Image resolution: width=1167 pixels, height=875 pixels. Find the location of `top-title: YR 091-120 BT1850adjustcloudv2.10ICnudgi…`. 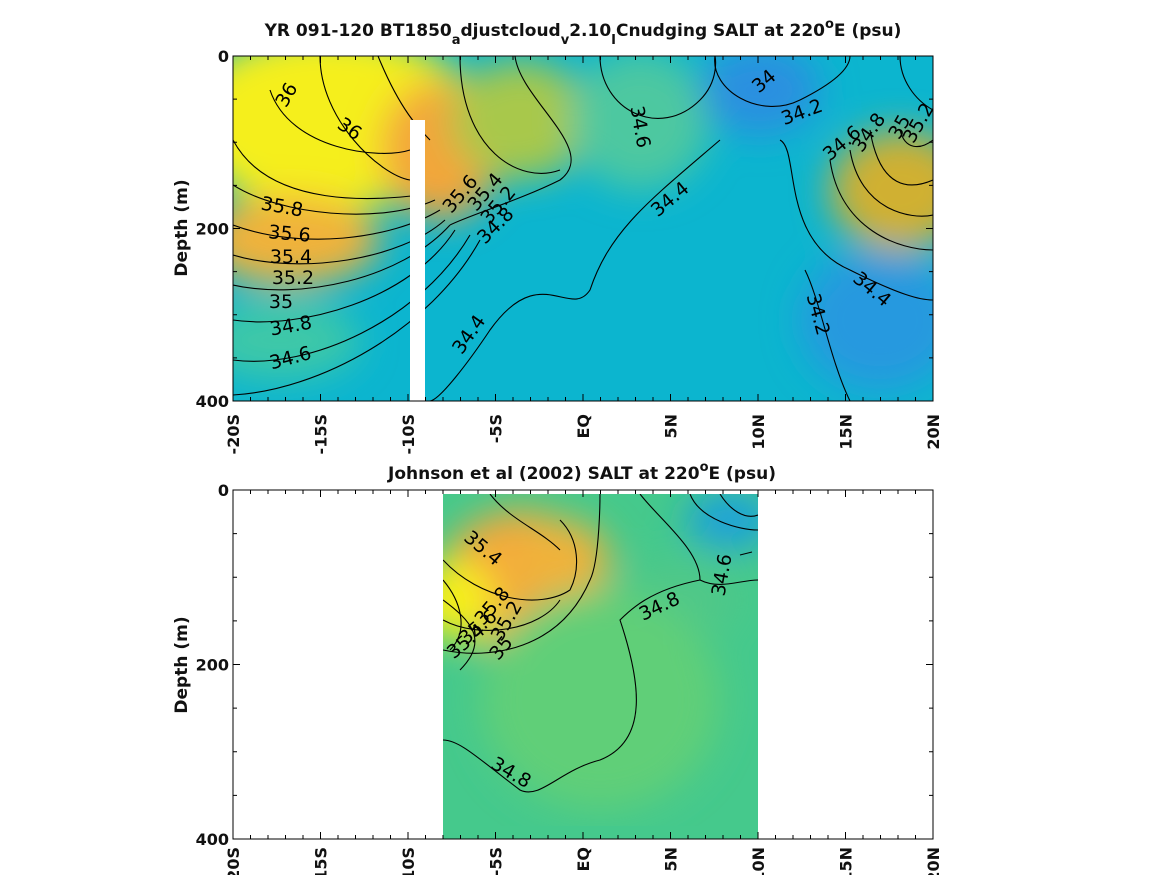

top-title: YR 091-120 BT1850adjustcloudv2.10ICnudgi… is located at coordinates (583, 32).